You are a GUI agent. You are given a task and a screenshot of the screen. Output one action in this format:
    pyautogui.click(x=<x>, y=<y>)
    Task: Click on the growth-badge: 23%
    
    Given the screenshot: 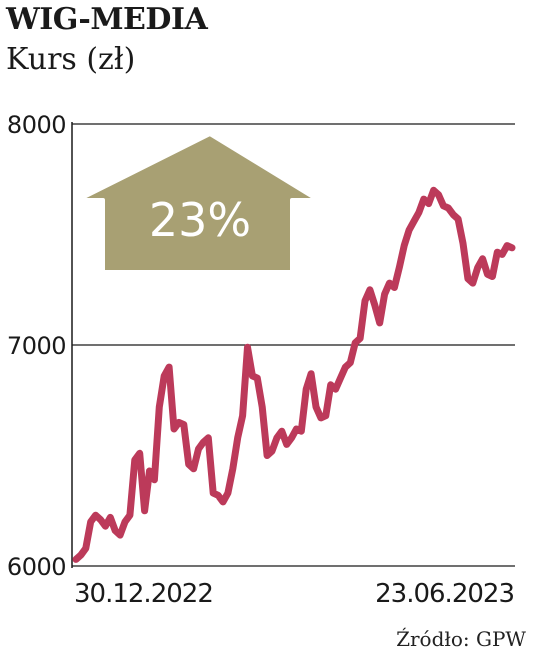 What is the action you would take?
    pyautogui.click(x=198, y=203)
    